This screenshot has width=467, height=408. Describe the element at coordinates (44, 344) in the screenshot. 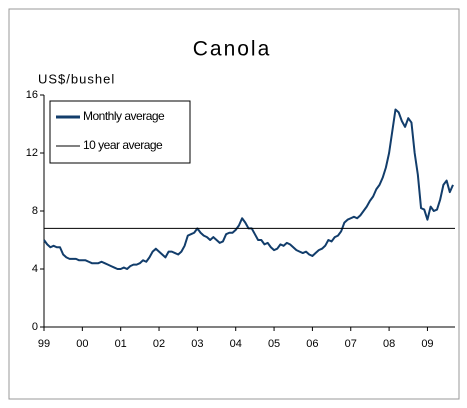

I see `x-tick-label: 99` at that location.